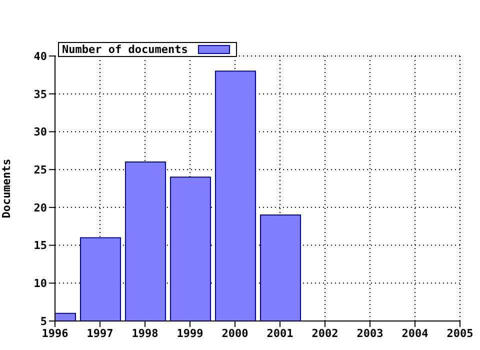 The image size is (480, 350). What do you see at coordinates (40, 94) in the screenshot?
I see `y-tick-label: 35` at bounding box center [40, 94].